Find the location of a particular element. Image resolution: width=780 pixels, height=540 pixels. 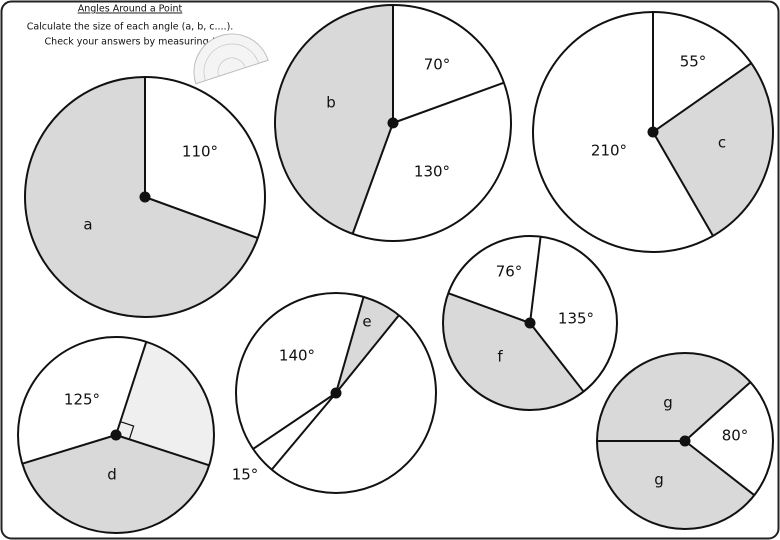

angle-label: 70° is located at coordinates (437, 65).